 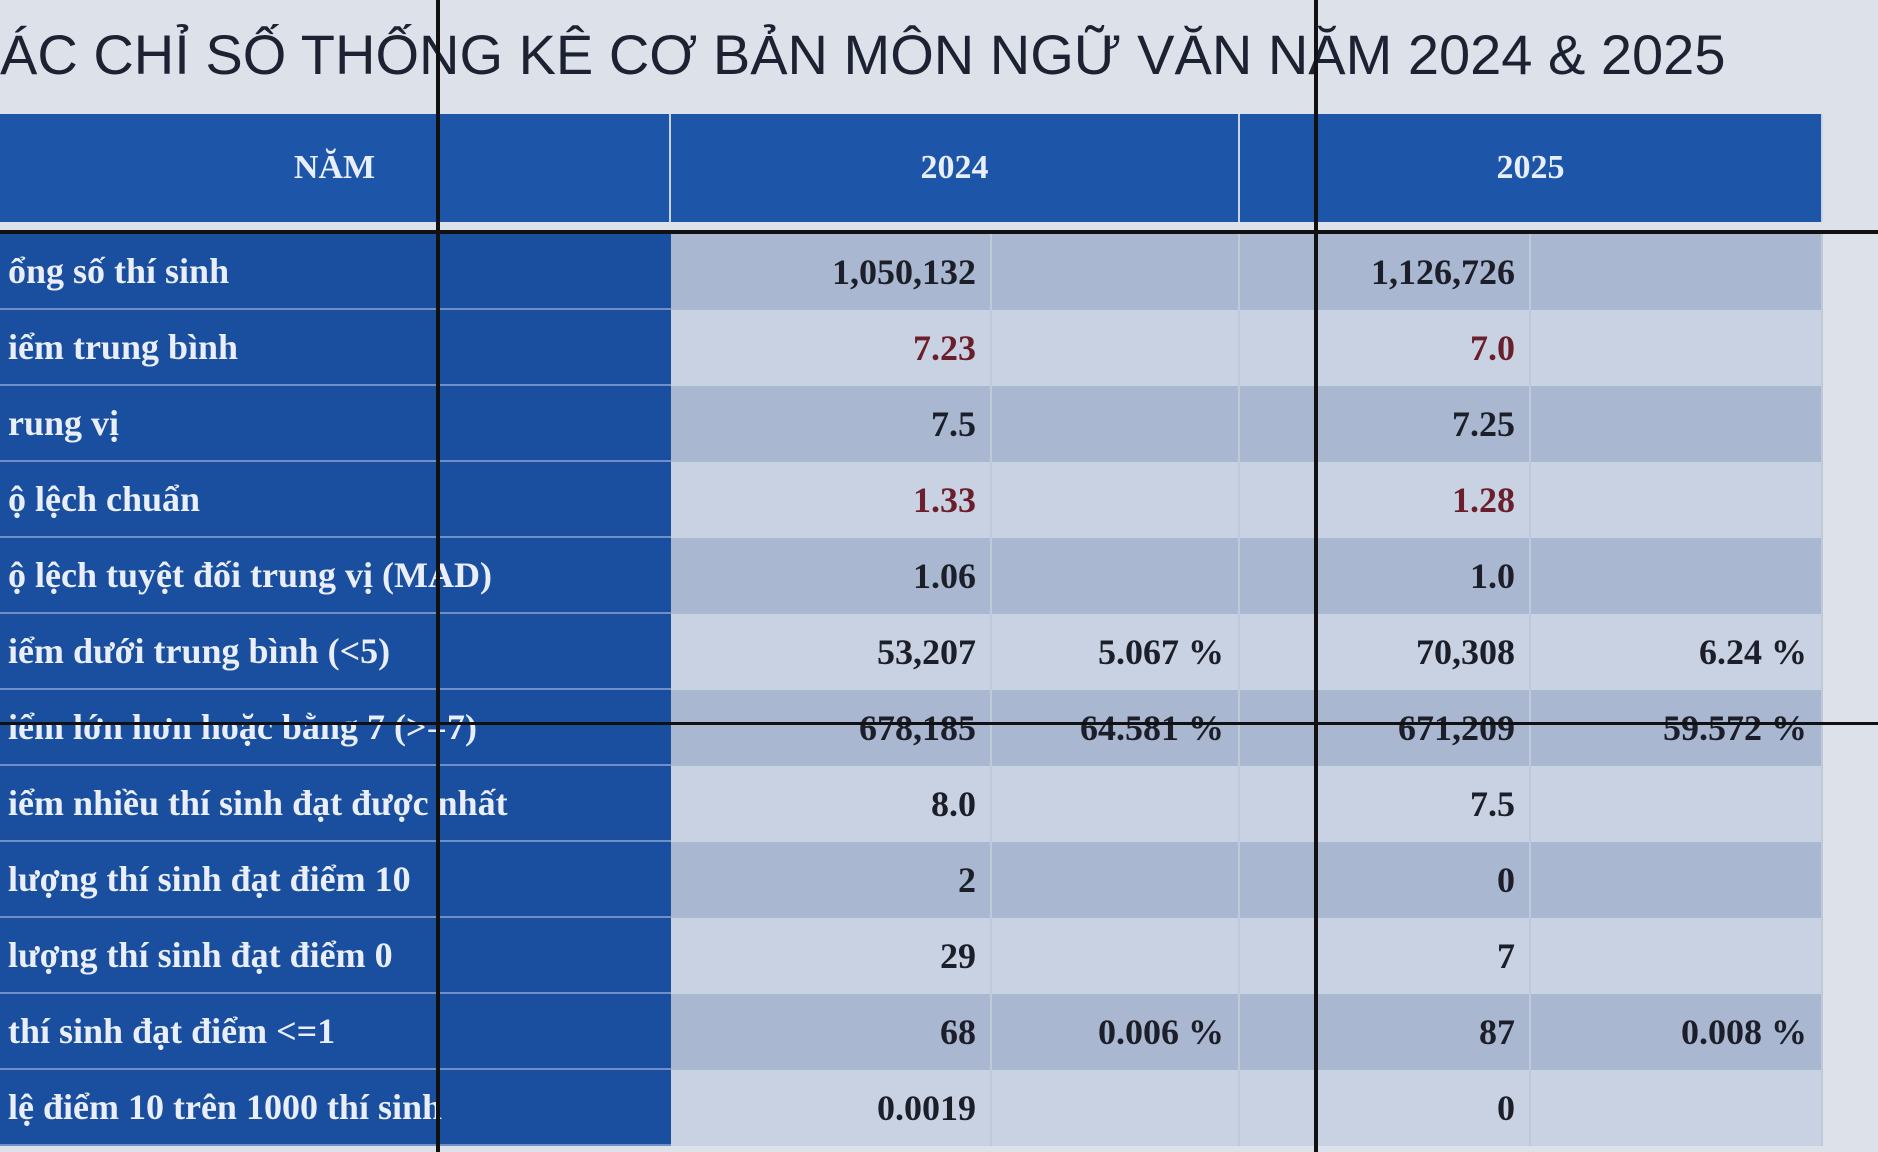 I want to click on row-label: iểm trung bình, so click(x=335, y=348).